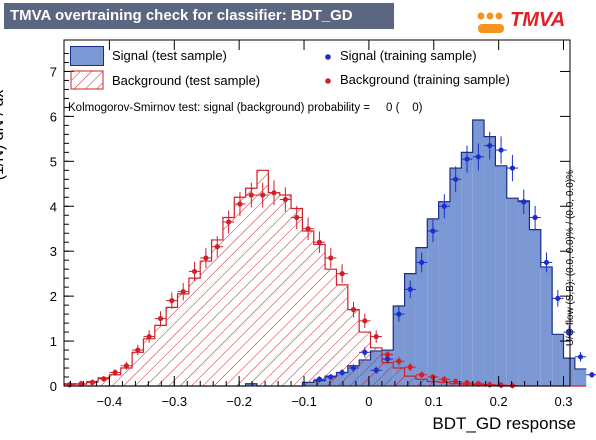 This screenshot has height=440, width=596. What do you see at coordinates (53, 161) in the screenshot?
I see `y-tick-label: 5` at bounding box center [53, 161].